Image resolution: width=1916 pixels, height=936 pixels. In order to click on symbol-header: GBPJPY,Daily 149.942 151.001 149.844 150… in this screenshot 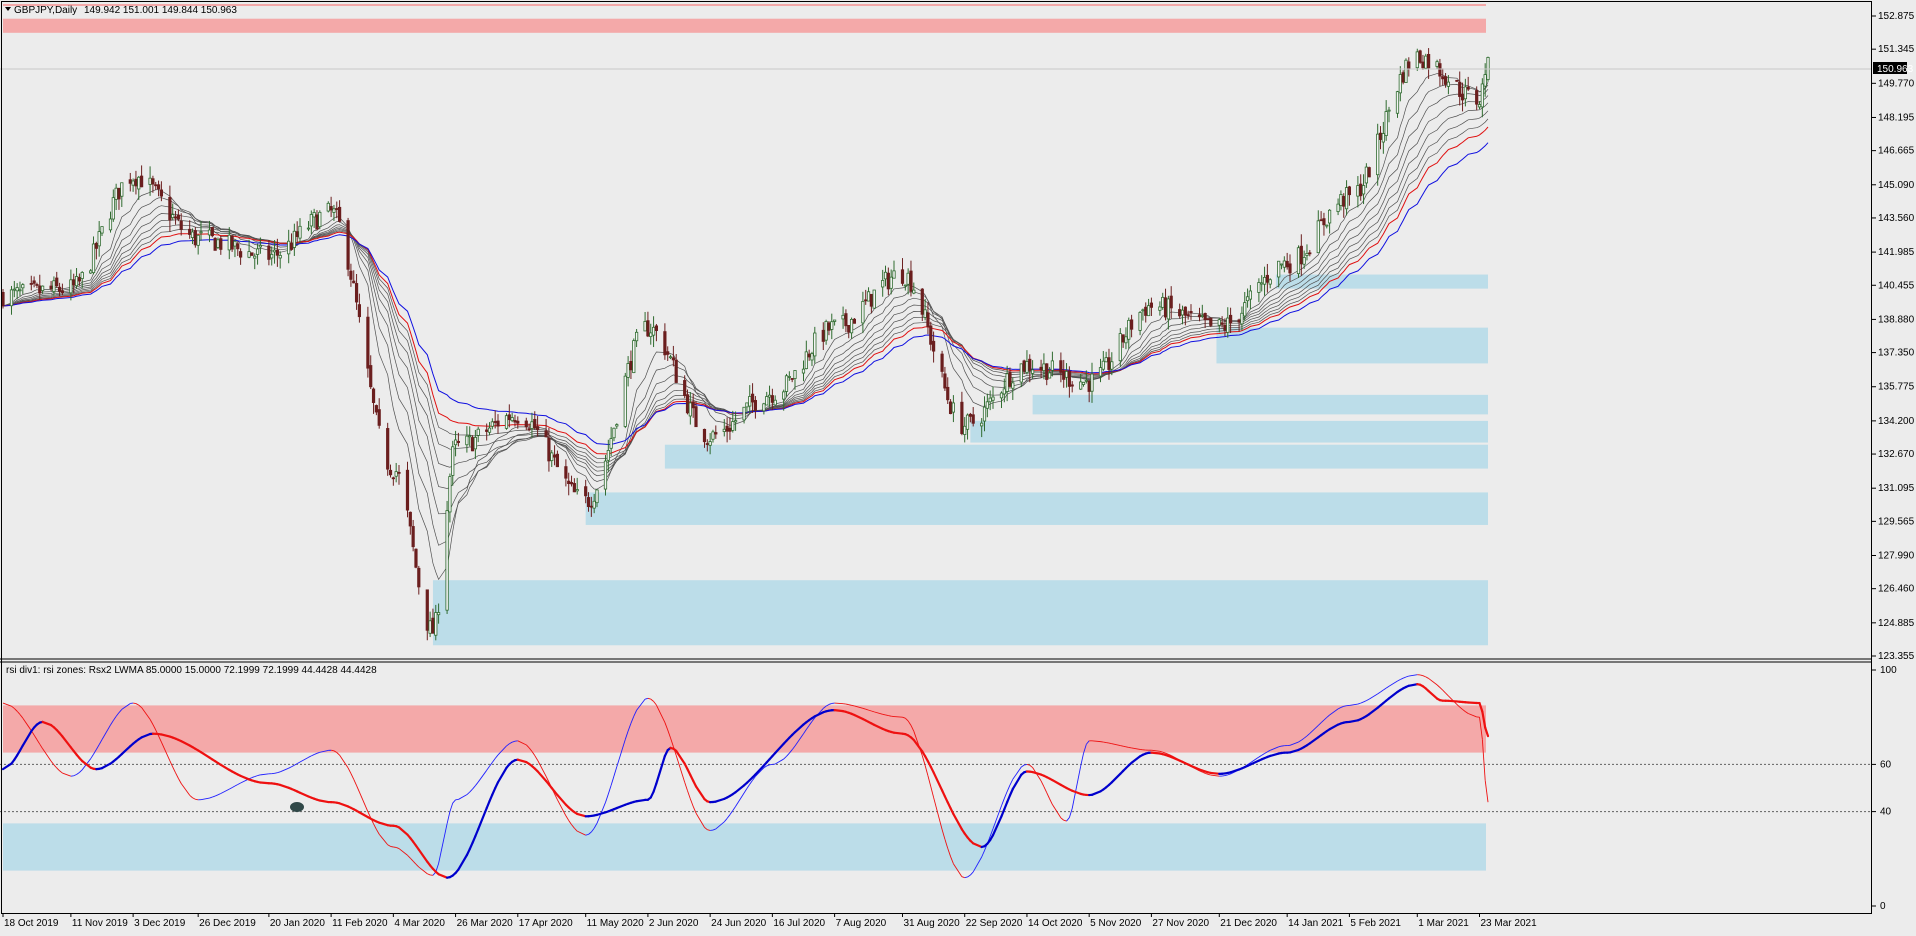, I will do `click(121, 10)`.